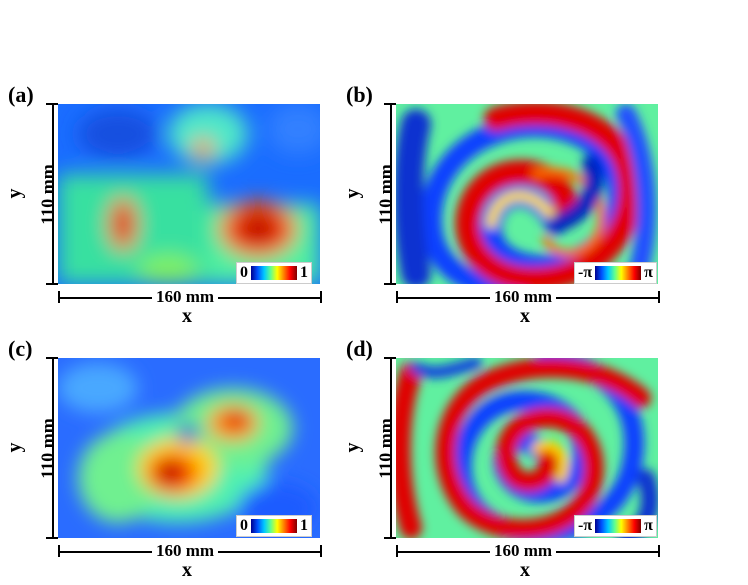  I want to click on colorbar-d: -π π, so click(615, 526).